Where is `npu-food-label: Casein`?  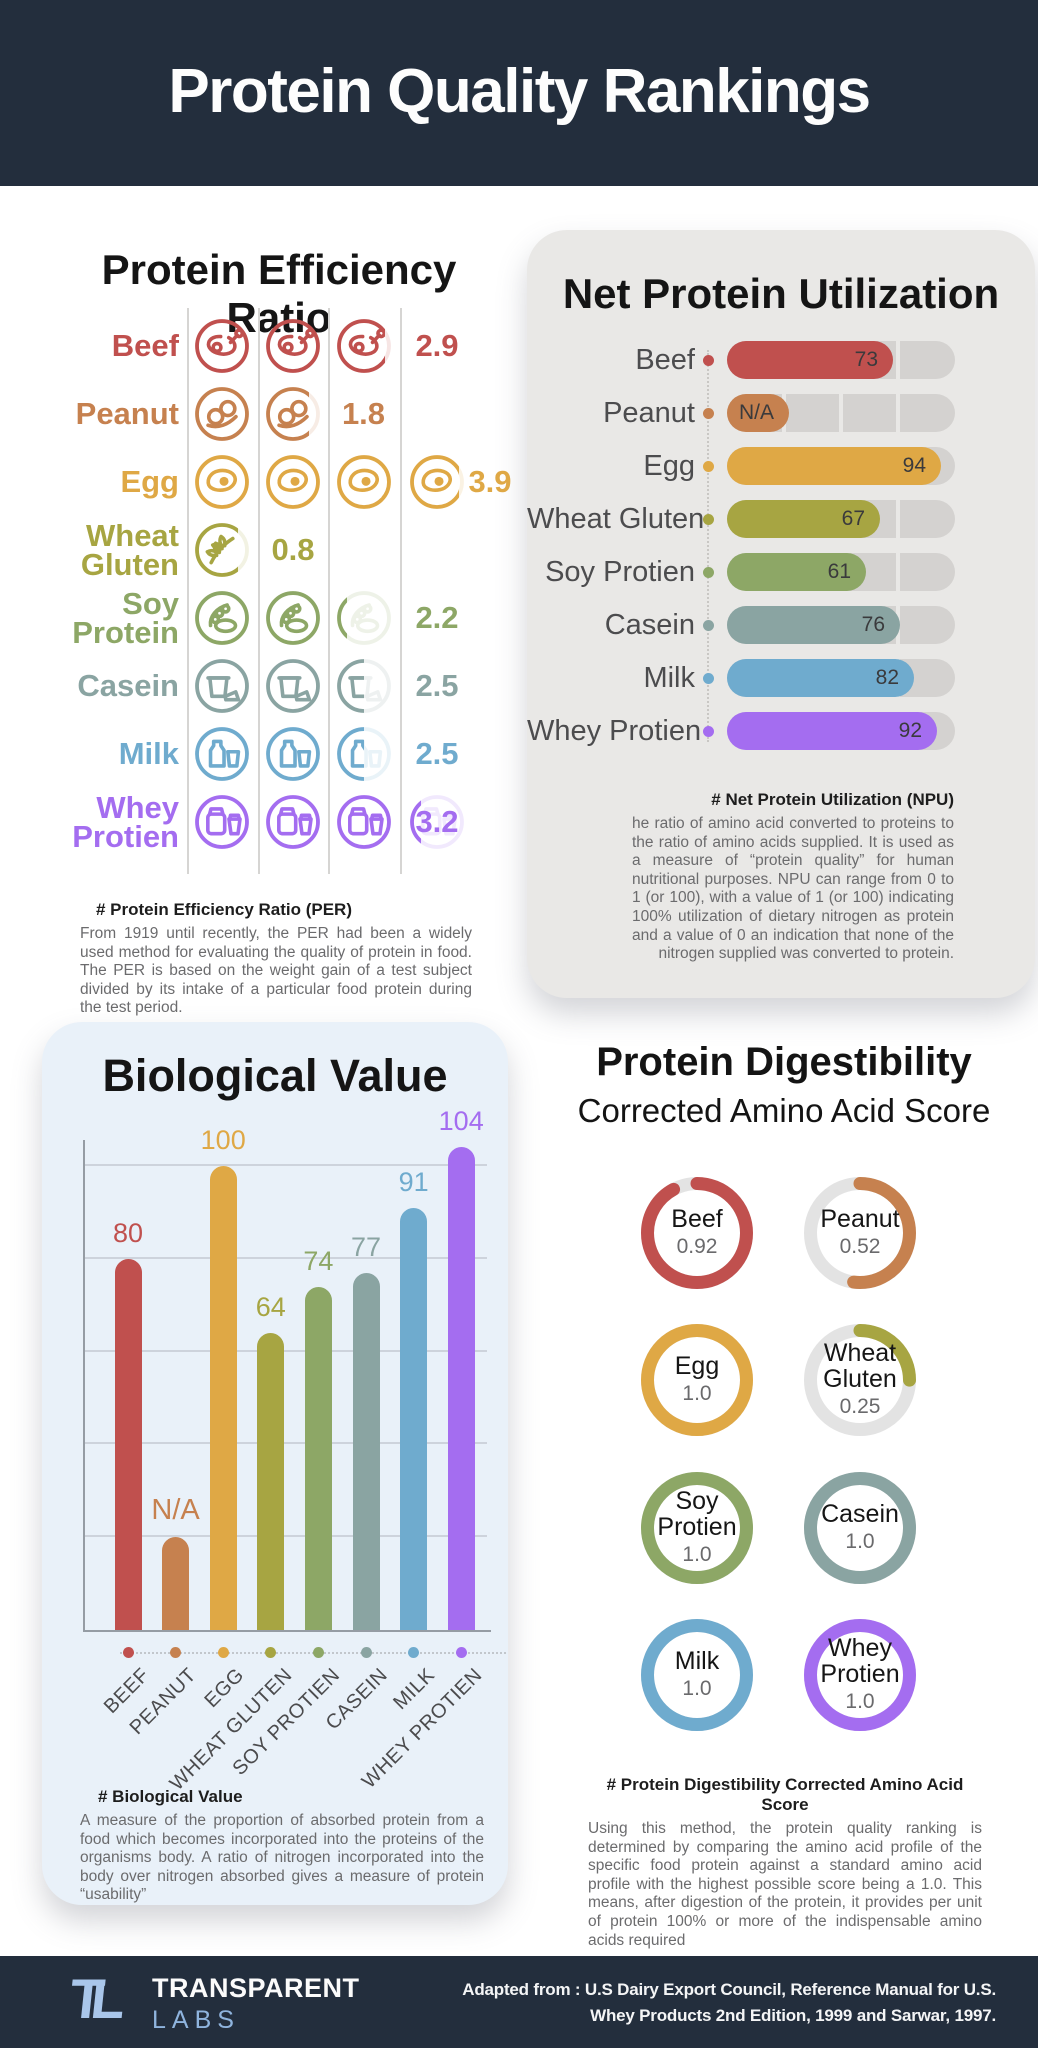
npu-food-label: Casein is located at coordinates (649, 625).